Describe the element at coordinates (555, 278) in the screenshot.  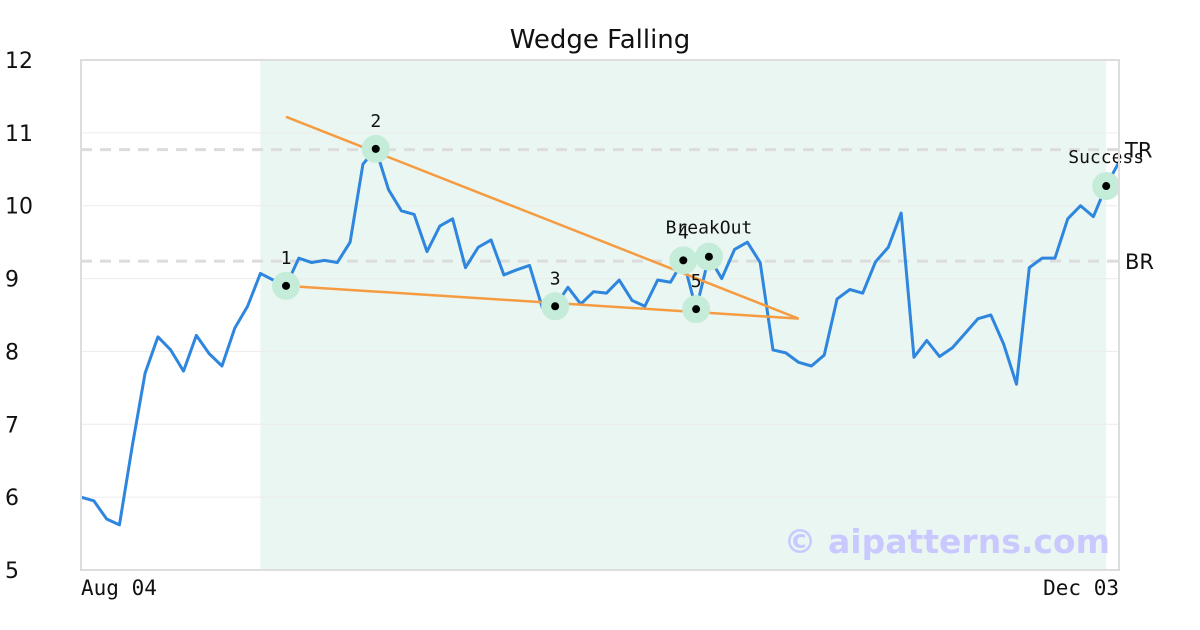
I see `pivot-label: 3` at that location.